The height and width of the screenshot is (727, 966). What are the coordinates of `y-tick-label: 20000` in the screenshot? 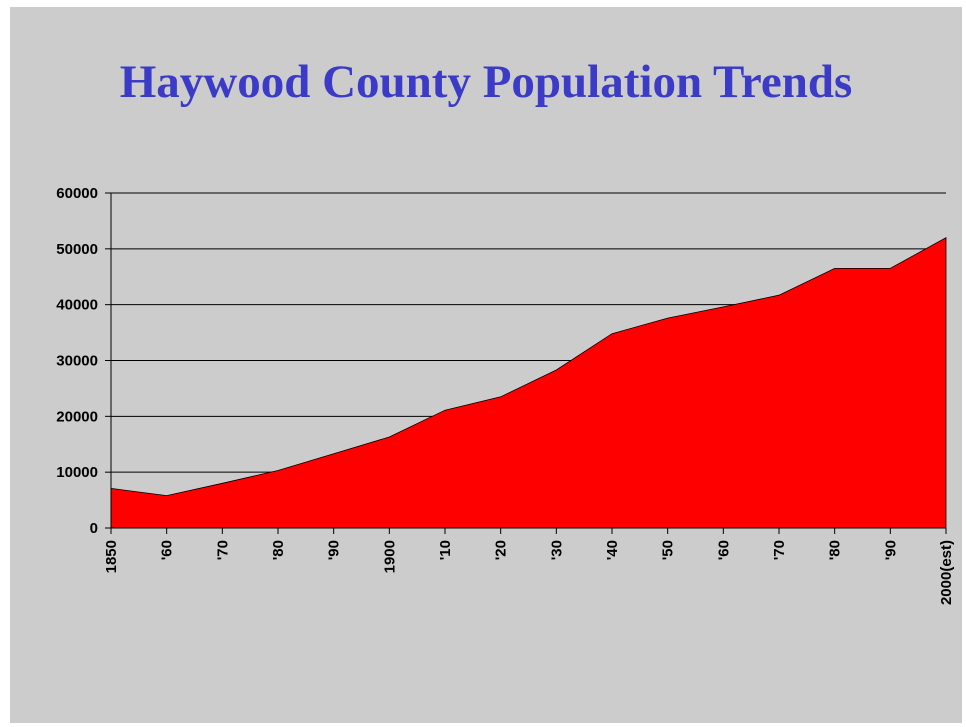 It's located at (77, 416).